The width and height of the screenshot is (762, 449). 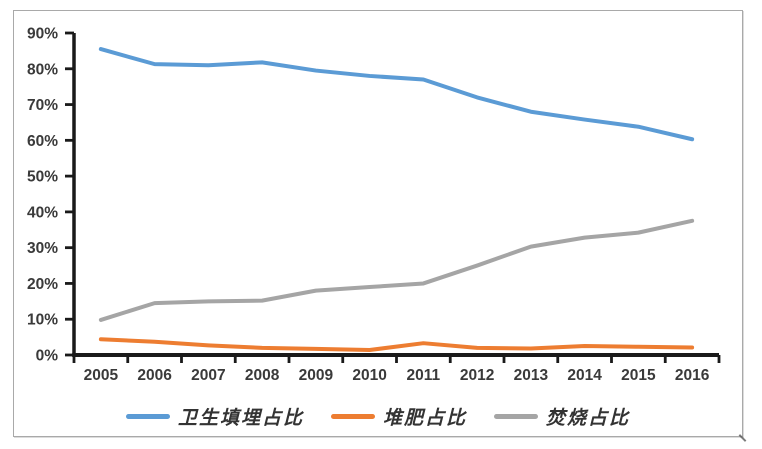 I want to click on y-axis-tick-label: 40%, so click(x=42, y=212).